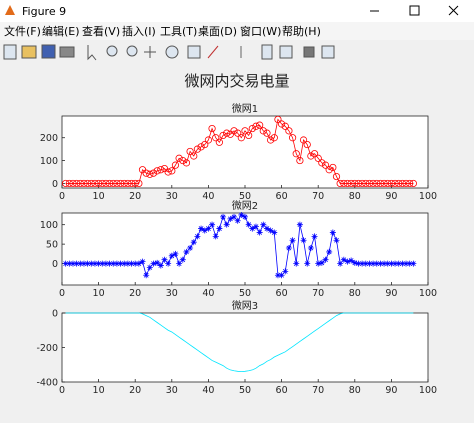  Describe the element at coordinates (239, 342) in the screenshot. I see `data-line` at that location.